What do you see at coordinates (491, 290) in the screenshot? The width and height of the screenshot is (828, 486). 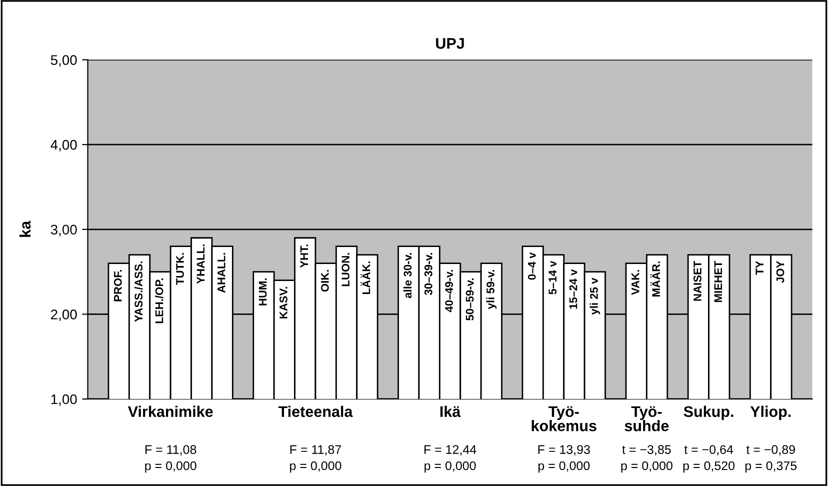 I see `x-tick-label: yli 59-v.` at bounding box center [491, 290].